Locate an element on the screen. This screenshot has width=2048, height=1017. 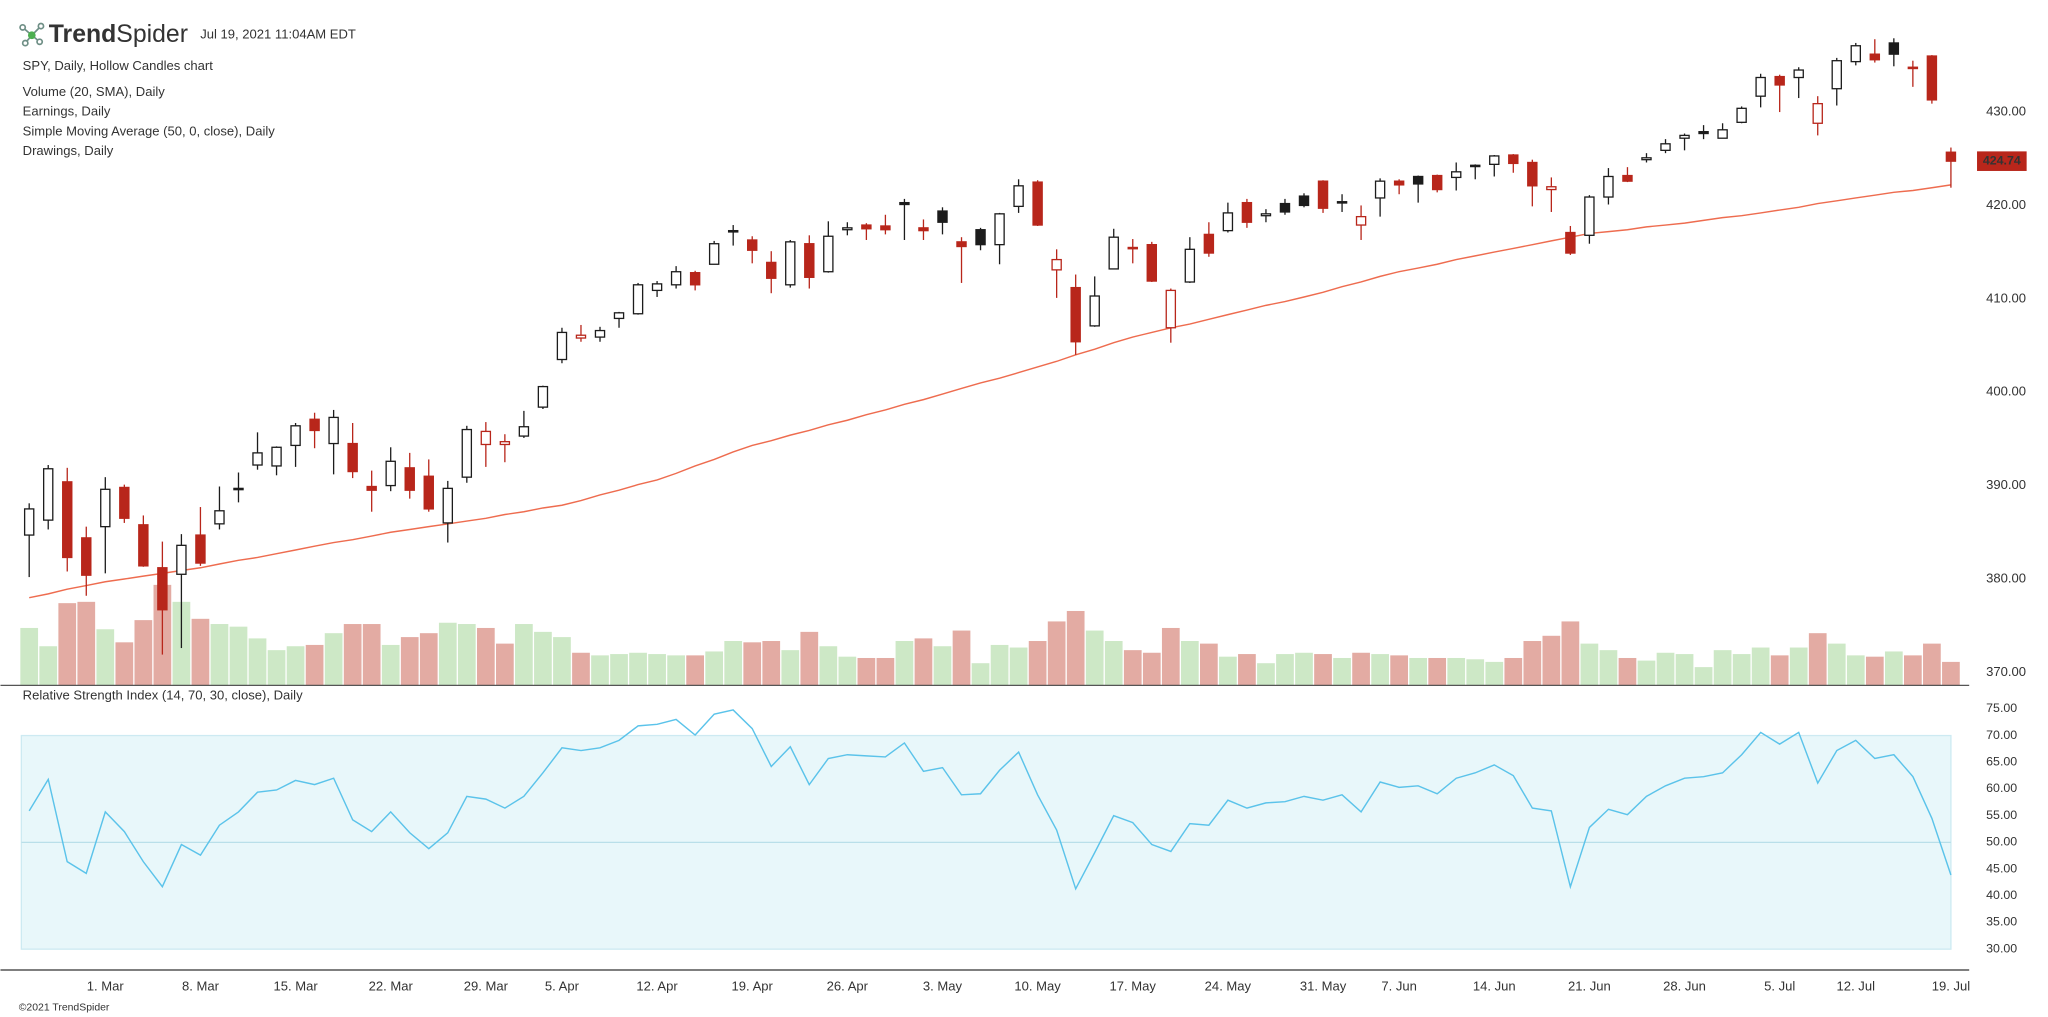
brand: TrendSpider is located at coordinates (118, 34).